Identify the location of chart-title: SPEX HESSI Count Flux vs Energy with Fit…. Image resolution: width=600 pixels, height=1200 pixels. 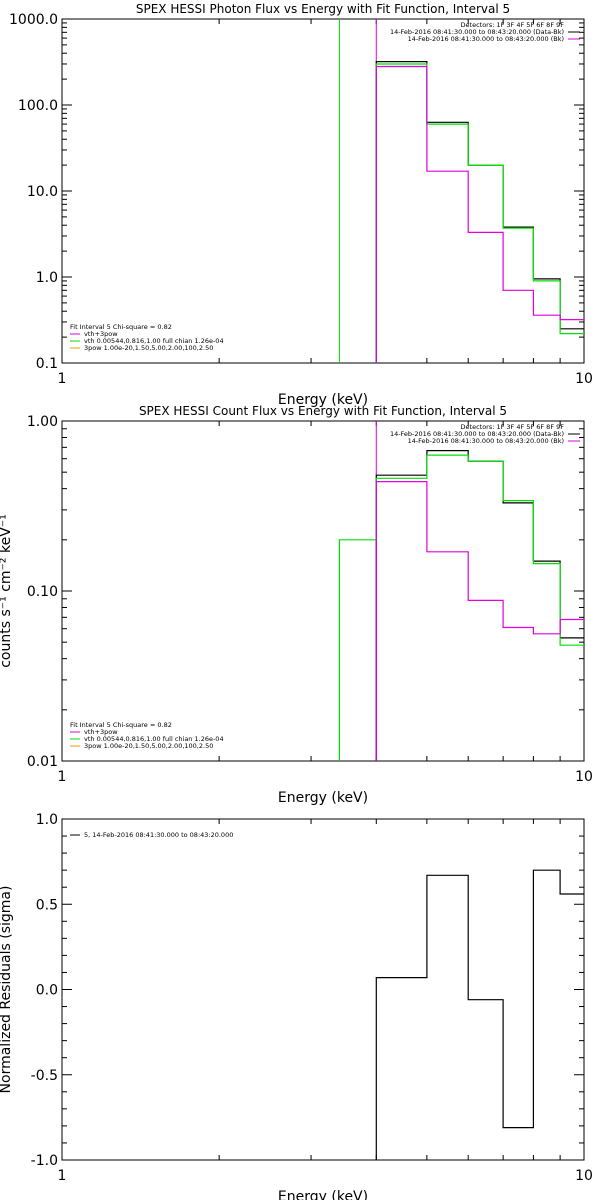
(323, 411).